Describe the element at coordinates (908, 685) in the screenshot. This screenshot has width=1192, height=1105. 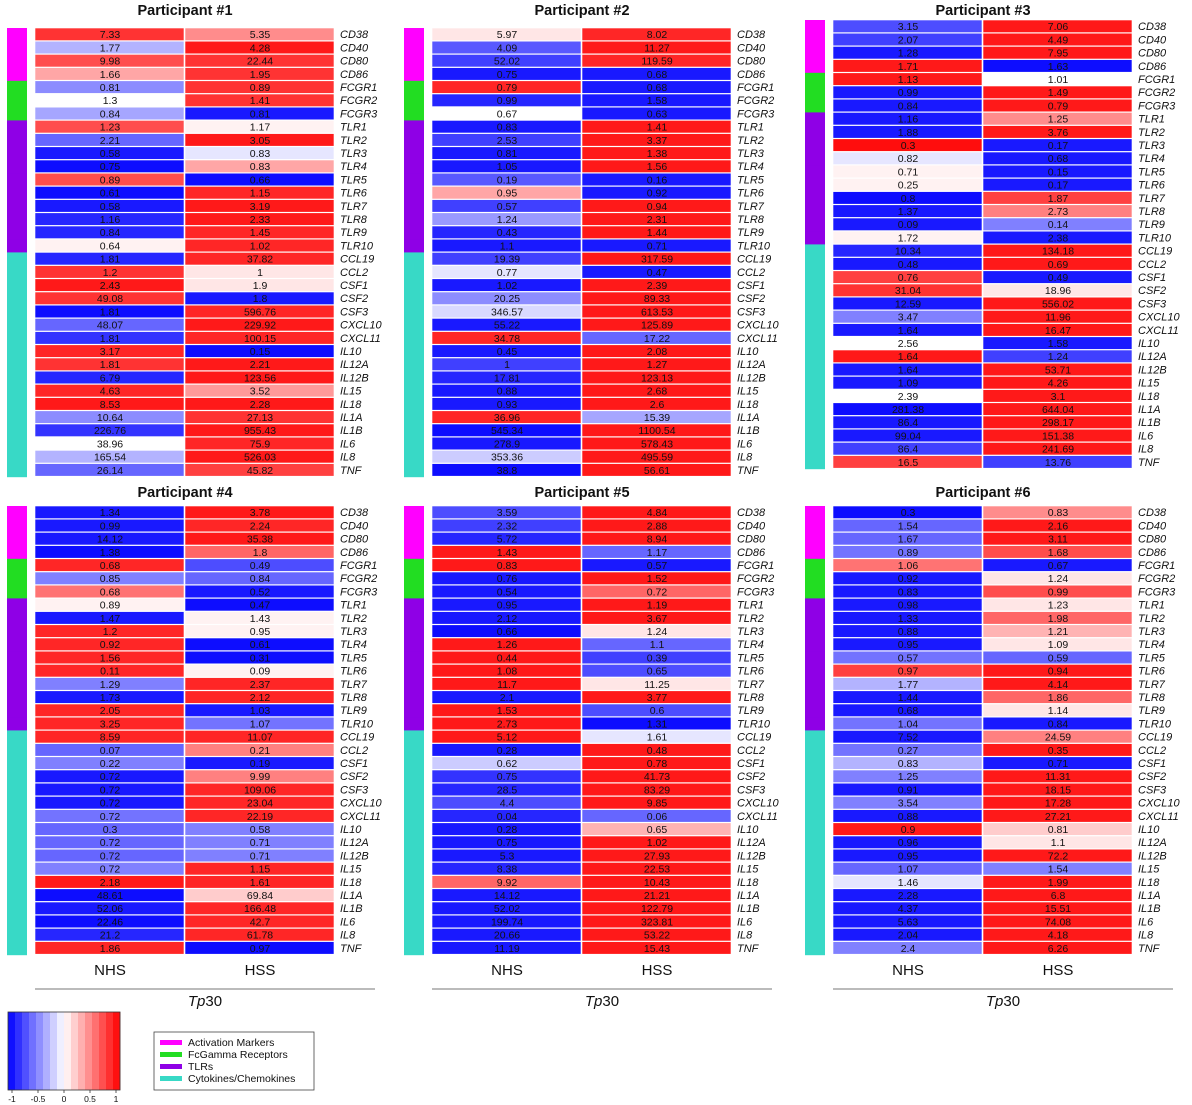
I see `cell-value: 1.77` at that location.